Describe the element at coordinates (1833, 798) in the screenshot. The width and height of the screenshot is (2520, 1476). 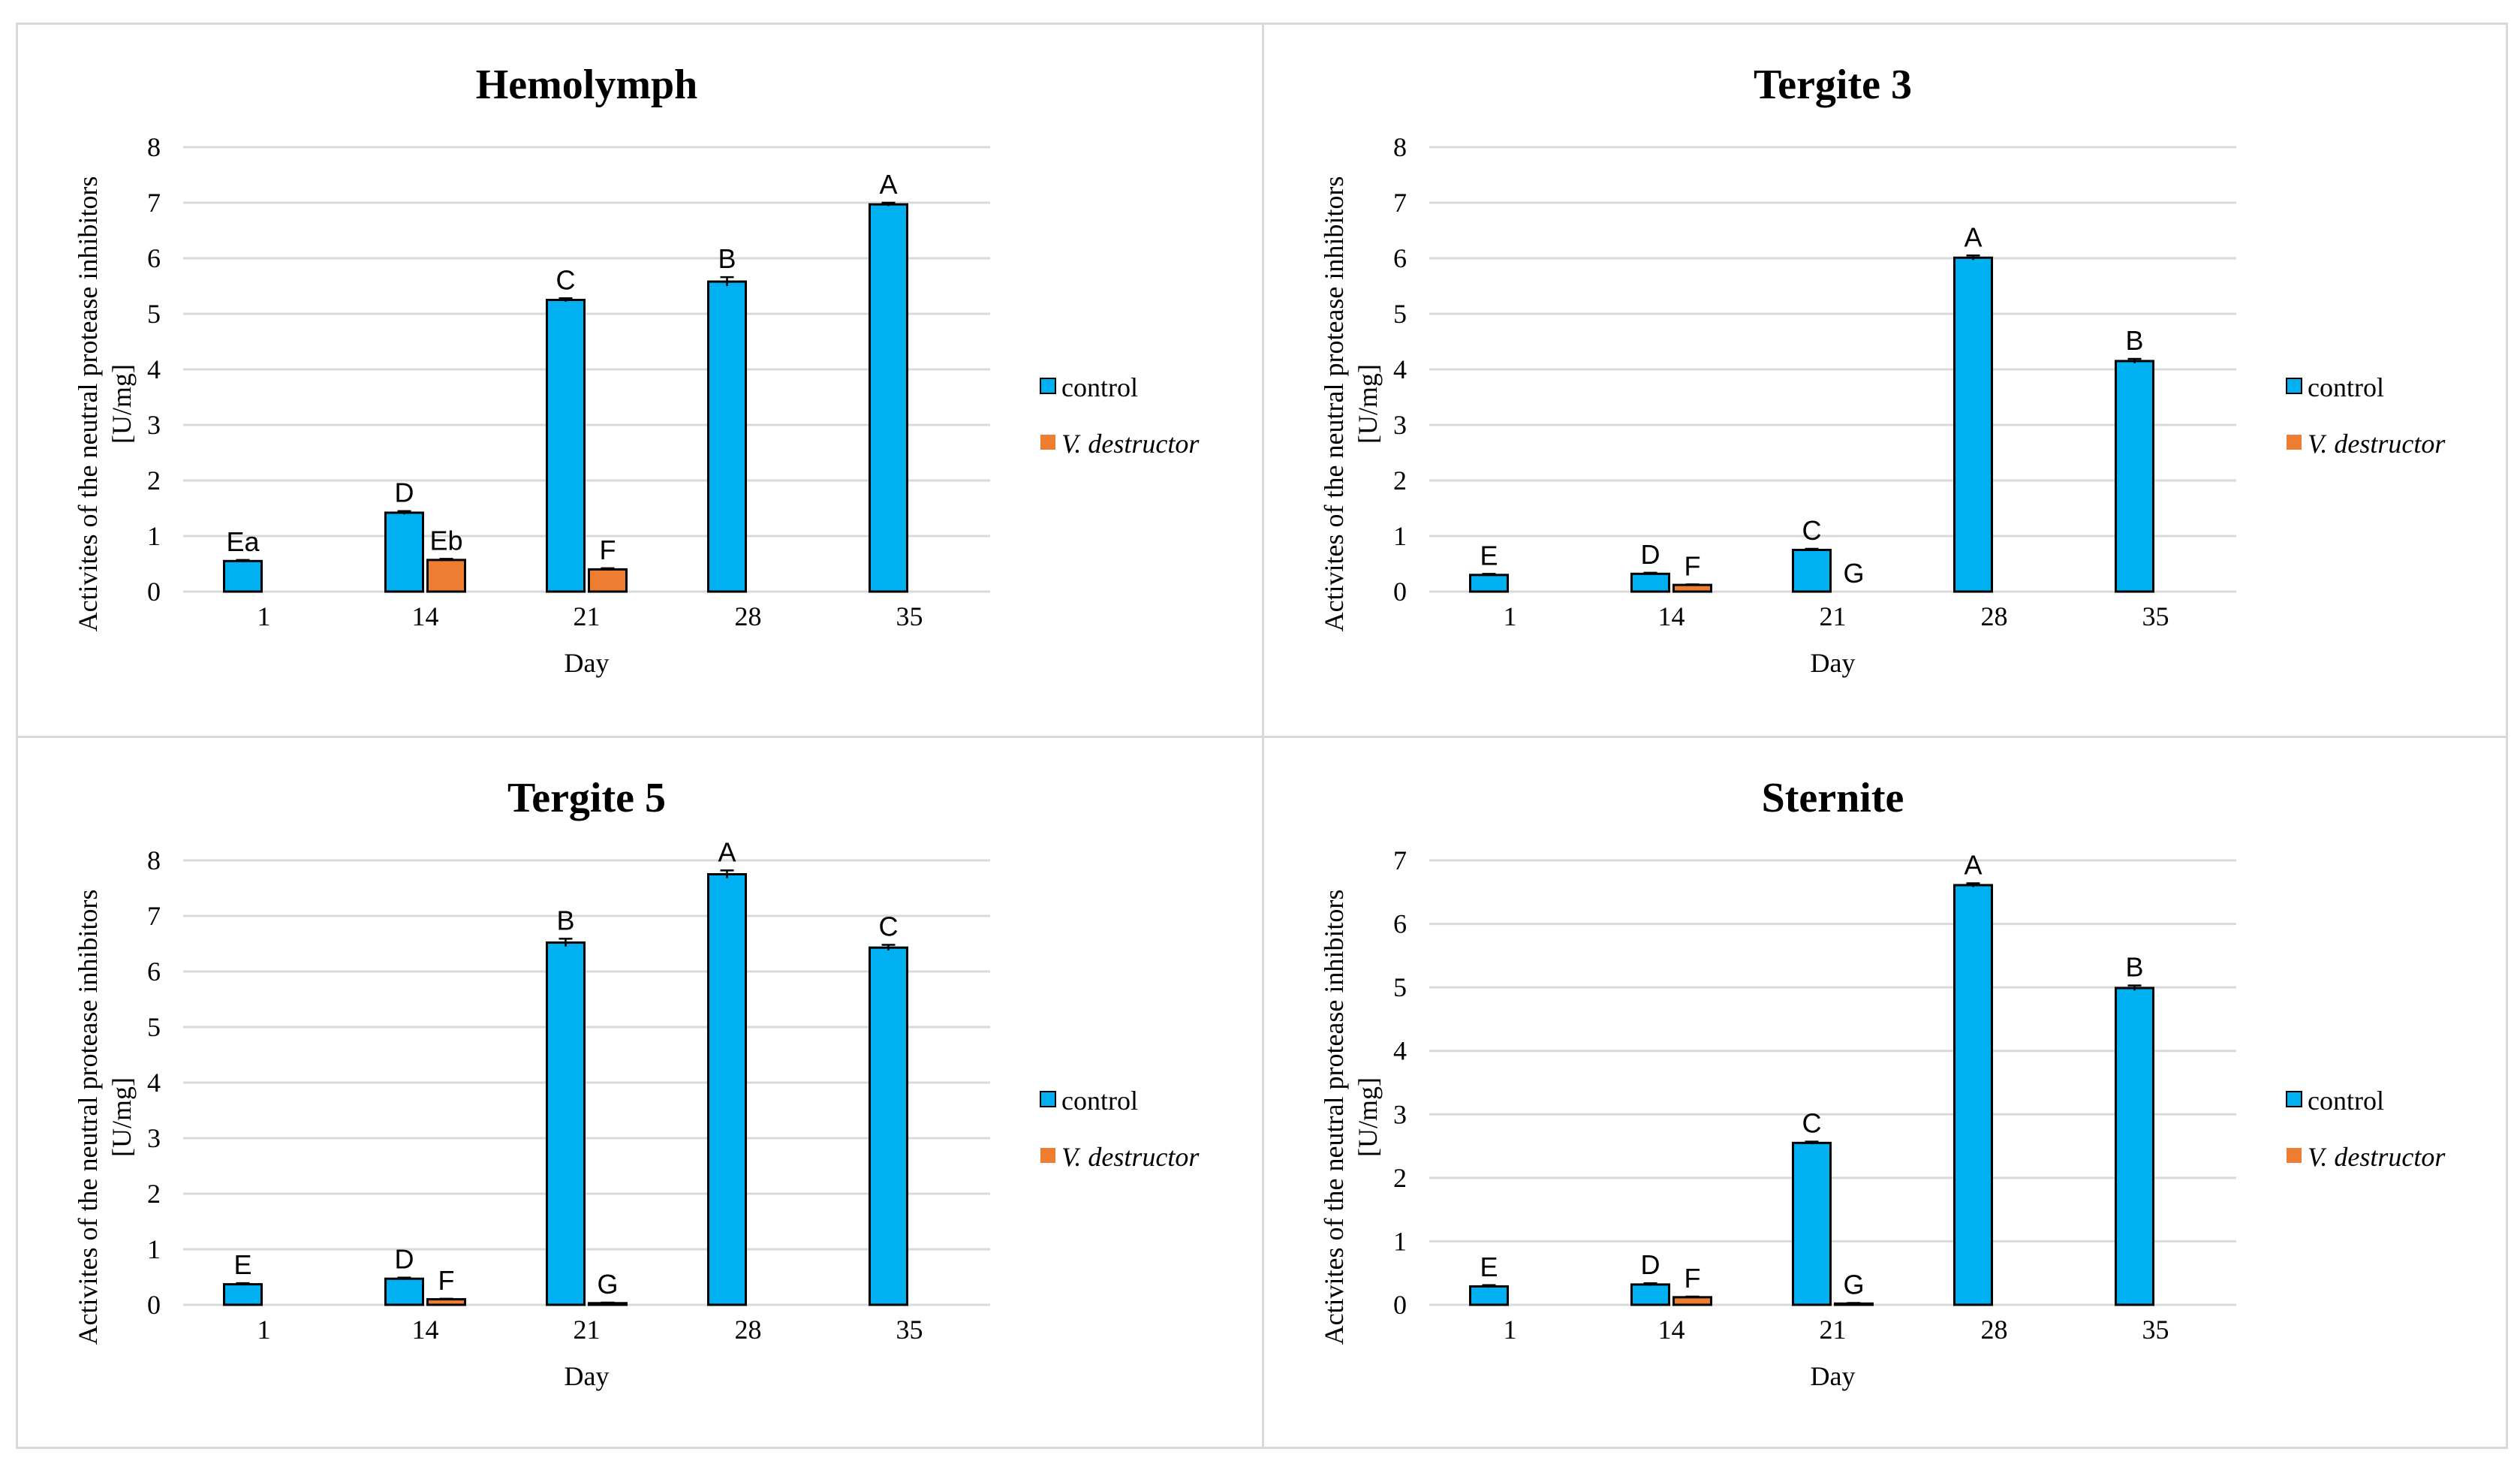
I see `chart-title: Sternite` at that location.